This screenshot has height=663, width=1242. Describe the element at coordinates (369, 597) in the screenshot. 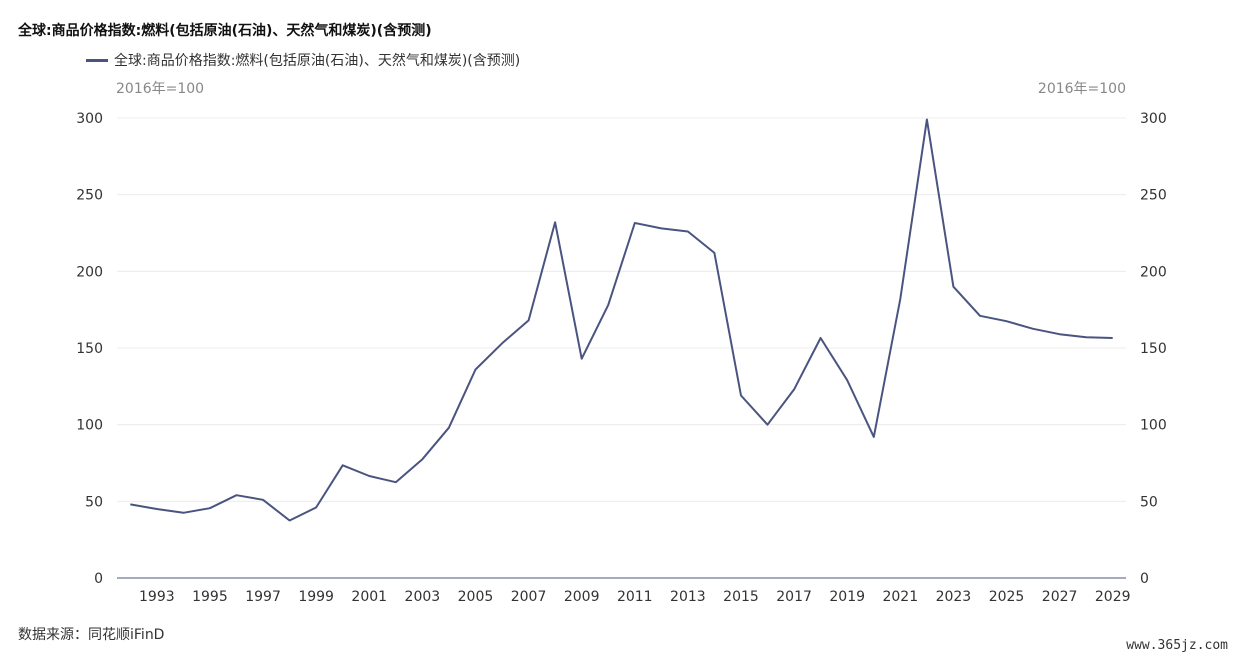

I see `x-tick-label: 2001` at that location.